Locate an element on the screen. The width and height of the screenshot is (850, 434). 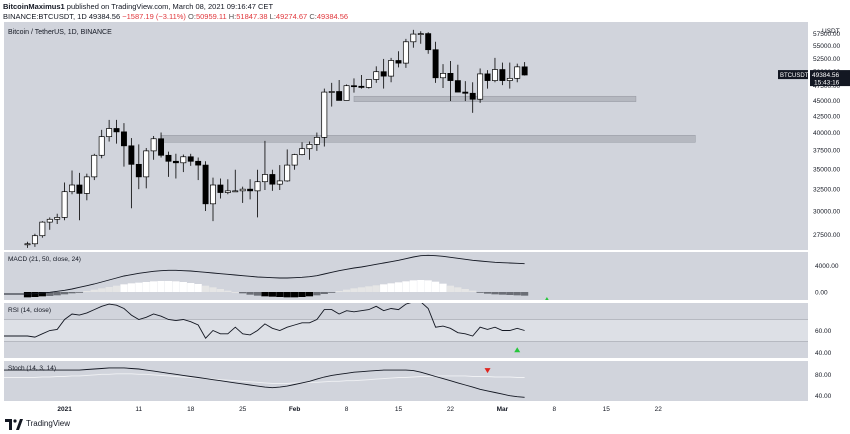
time-tick-label: 2021 is located at coordinates (64, 409).